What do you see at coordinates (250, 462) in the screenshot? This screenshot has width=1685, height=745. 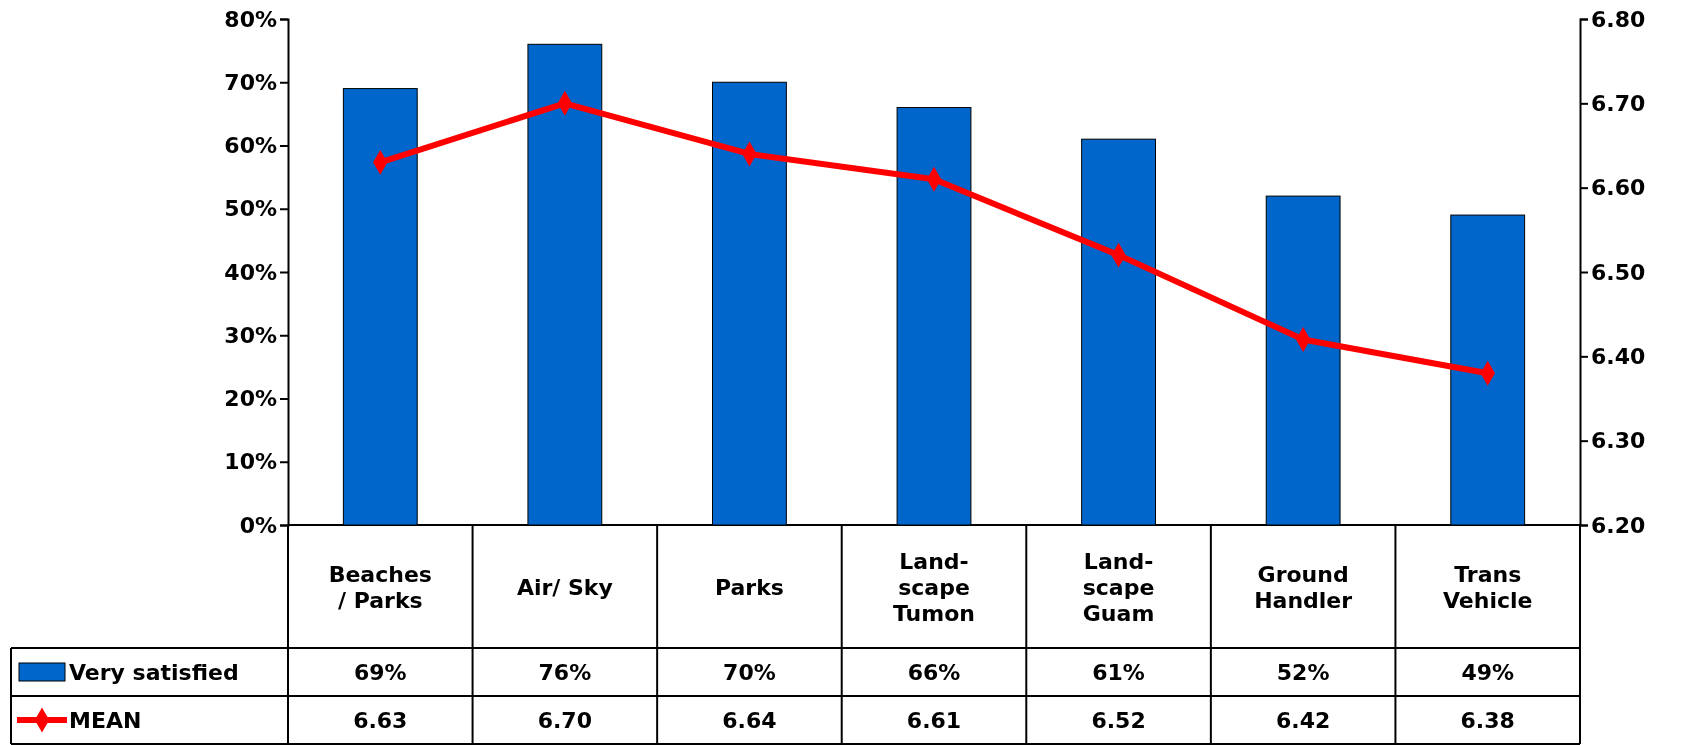 I see `y-tick-label: 10%` at bounding box center [250, 462].